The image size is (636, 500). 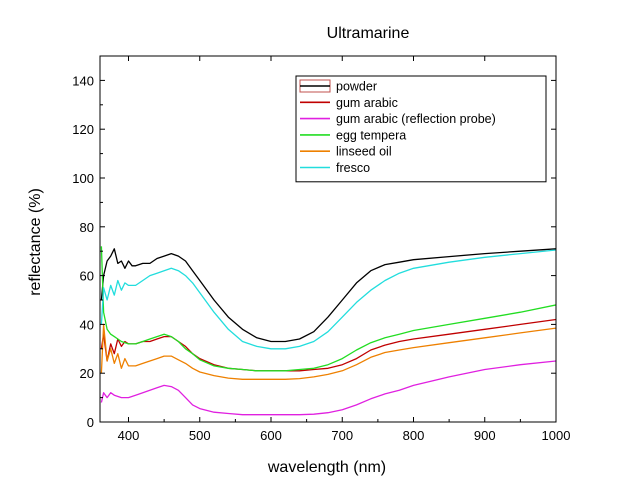 I want to click on series-line-fresco, so click(x=328, y=299).